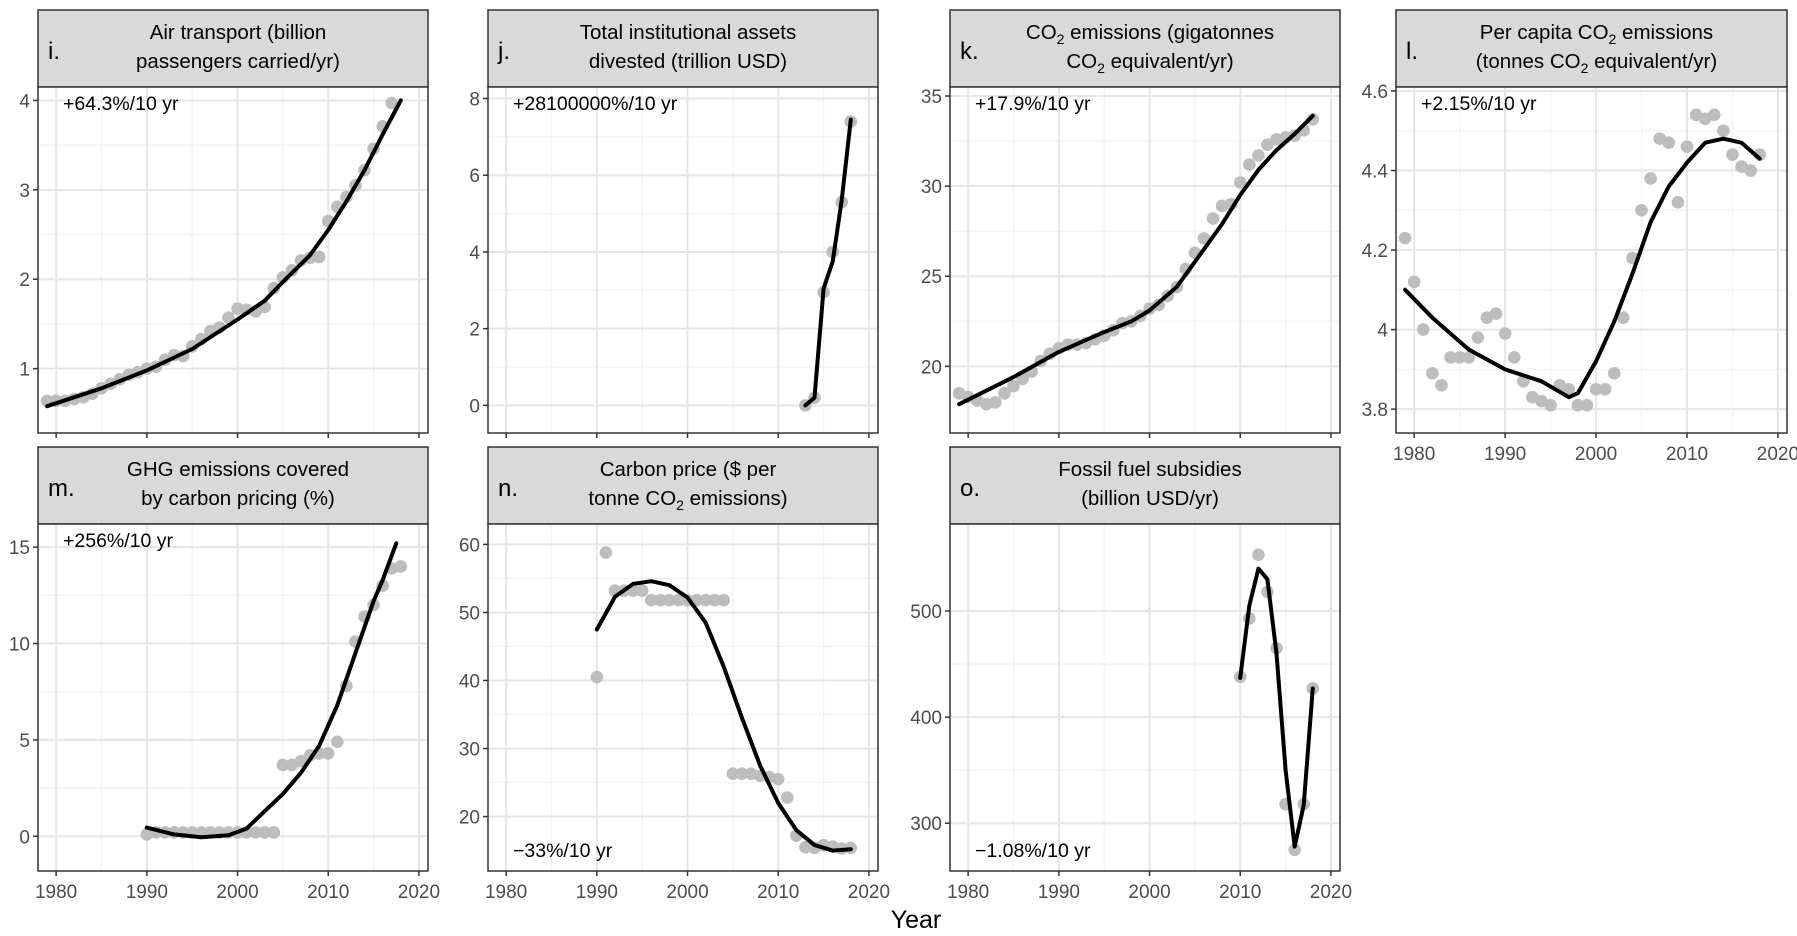  I want to click on panel-k-y-tick-label: 35, so click(931, 97).